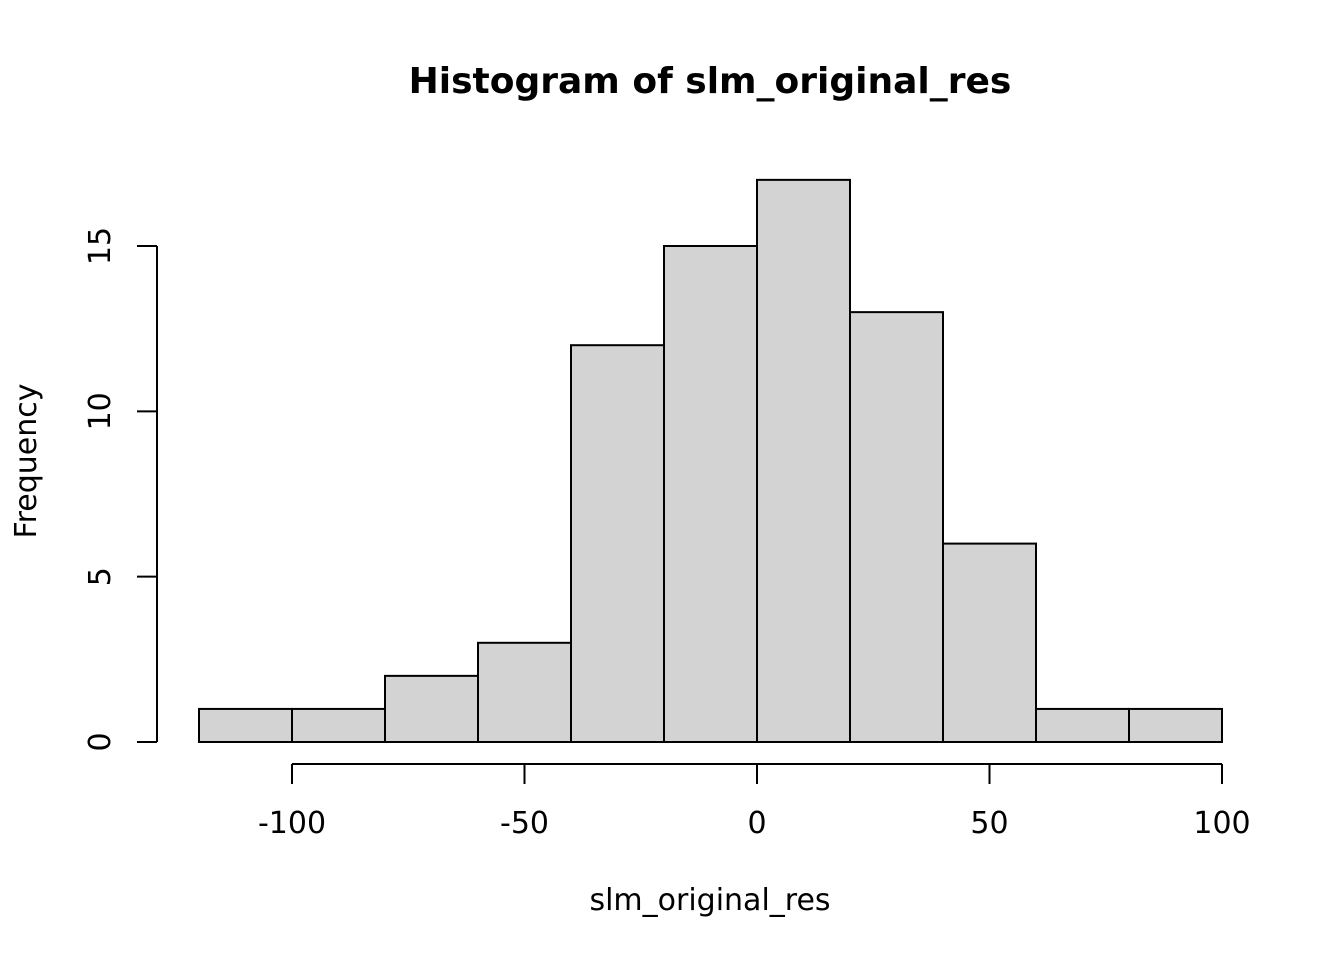  Describe the element at coordinates (754, 802) in the screenshot. I see `x-axis: -100 -50 0 50 100` at that location.